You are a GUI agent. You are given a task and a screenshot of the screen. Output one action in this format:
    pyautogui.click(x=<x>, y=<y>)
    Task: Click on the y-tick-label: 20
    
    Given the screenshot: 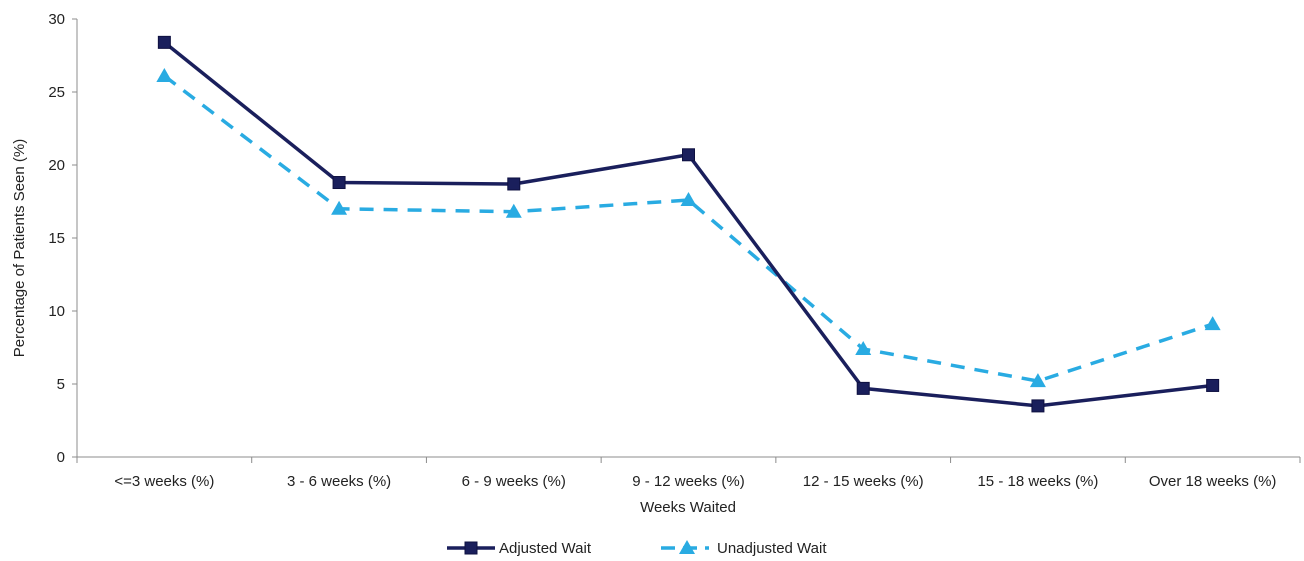 What is the action you would take?
    pyautogui.click(x=56, y=165)
    